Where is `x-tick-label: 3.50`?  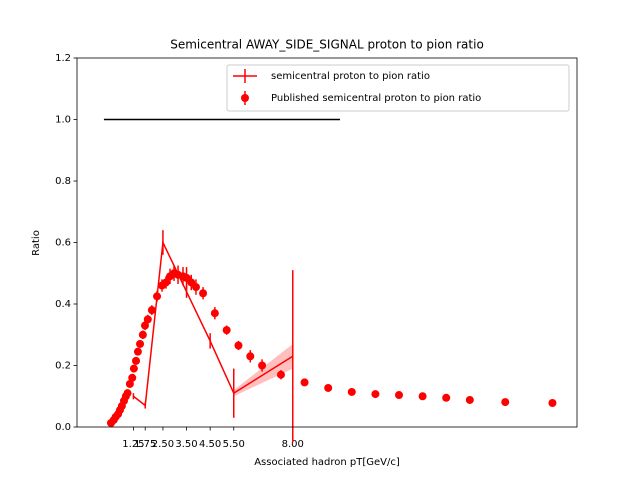
x-tick-label: 3.50 is located at coordinates (186, 444).